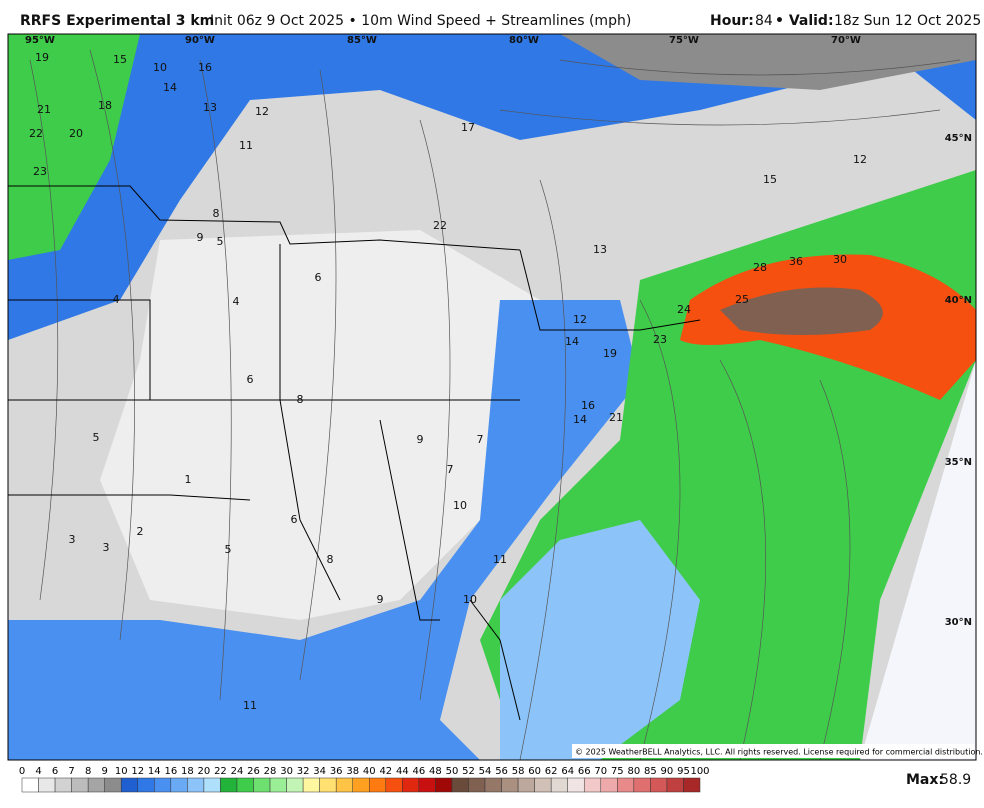 Image resolution: width=984 pixels, height=808 pixels. Describe the element at coordinates (633, 771) in the screenshot. I see `colorbar-tick-label: 80` at that location.